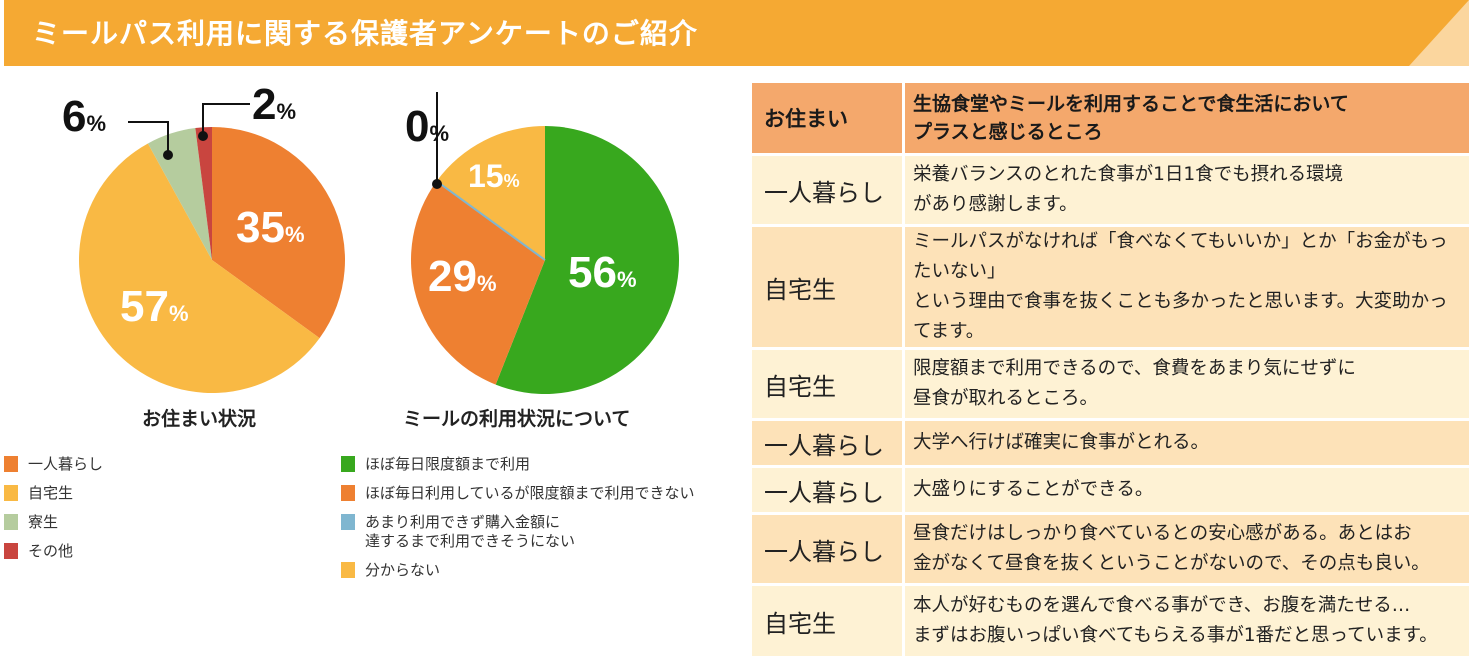 The image size is (1469, 659). I want to click on pie-residence, so click(212, 260).